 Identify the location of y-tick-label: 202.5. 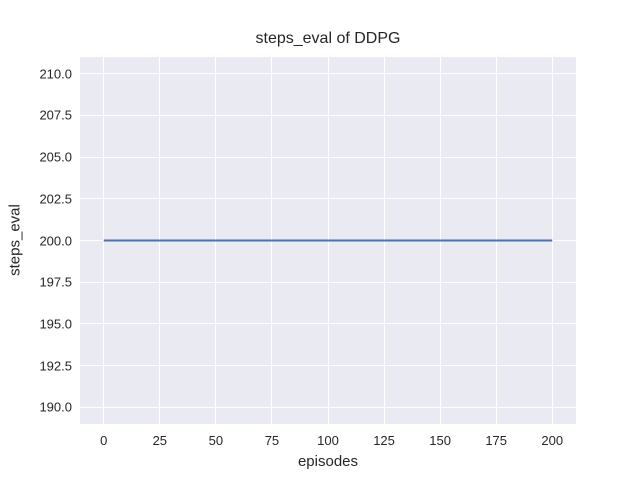
(55, 199).